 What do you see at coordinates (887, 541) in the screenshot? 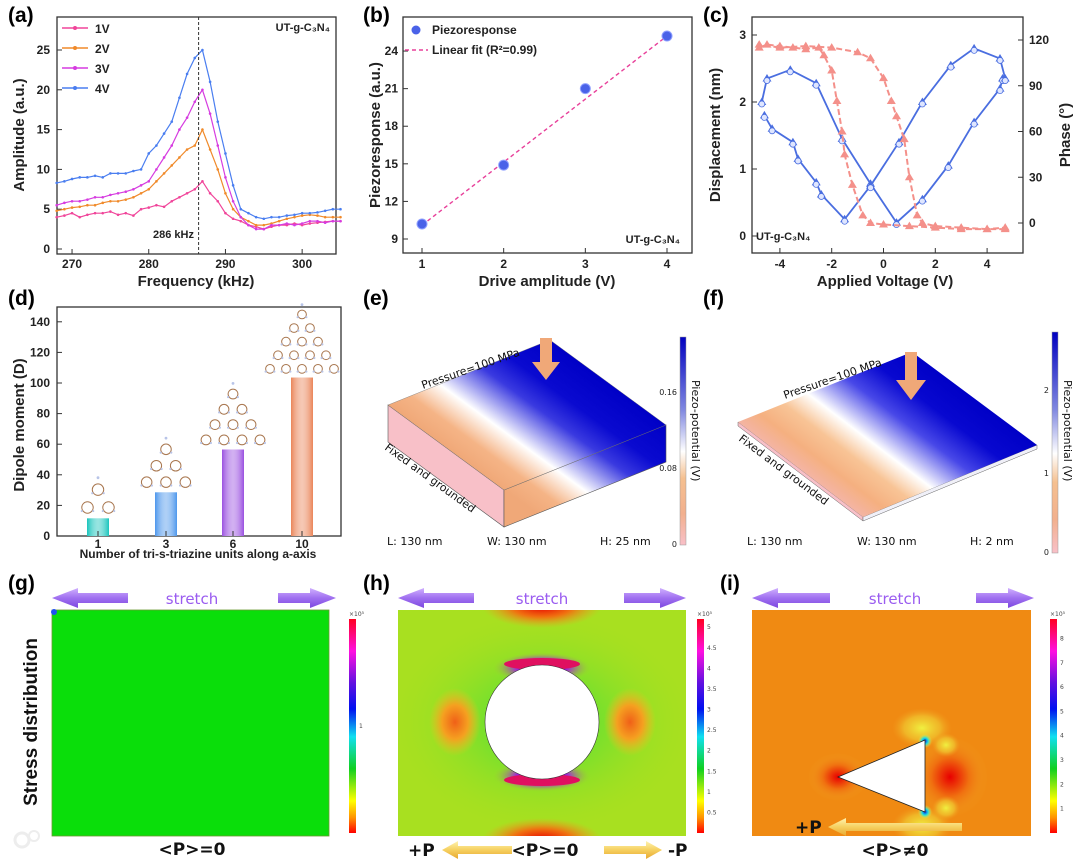
I see `width-label: W: 130 nm` at bounding box center [887, 541].